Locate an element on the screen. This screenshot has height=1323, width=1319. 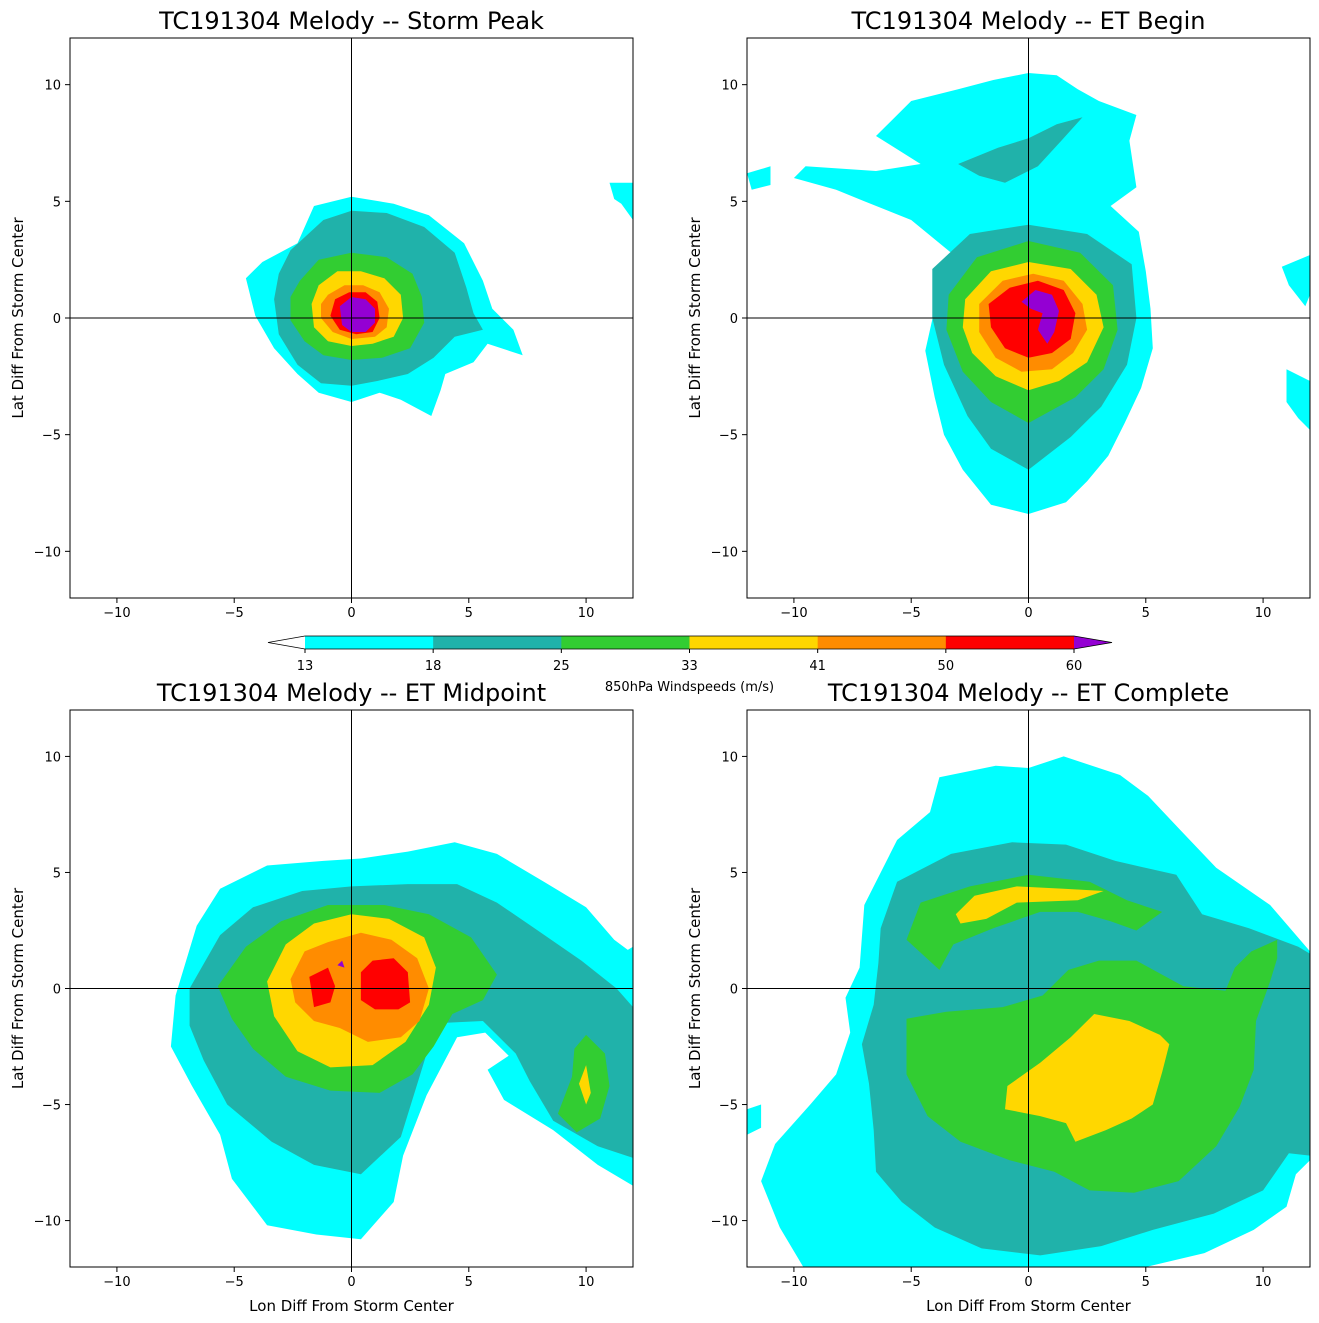
colorbar-tick-label: 25 is located at coordinates (561, 666).